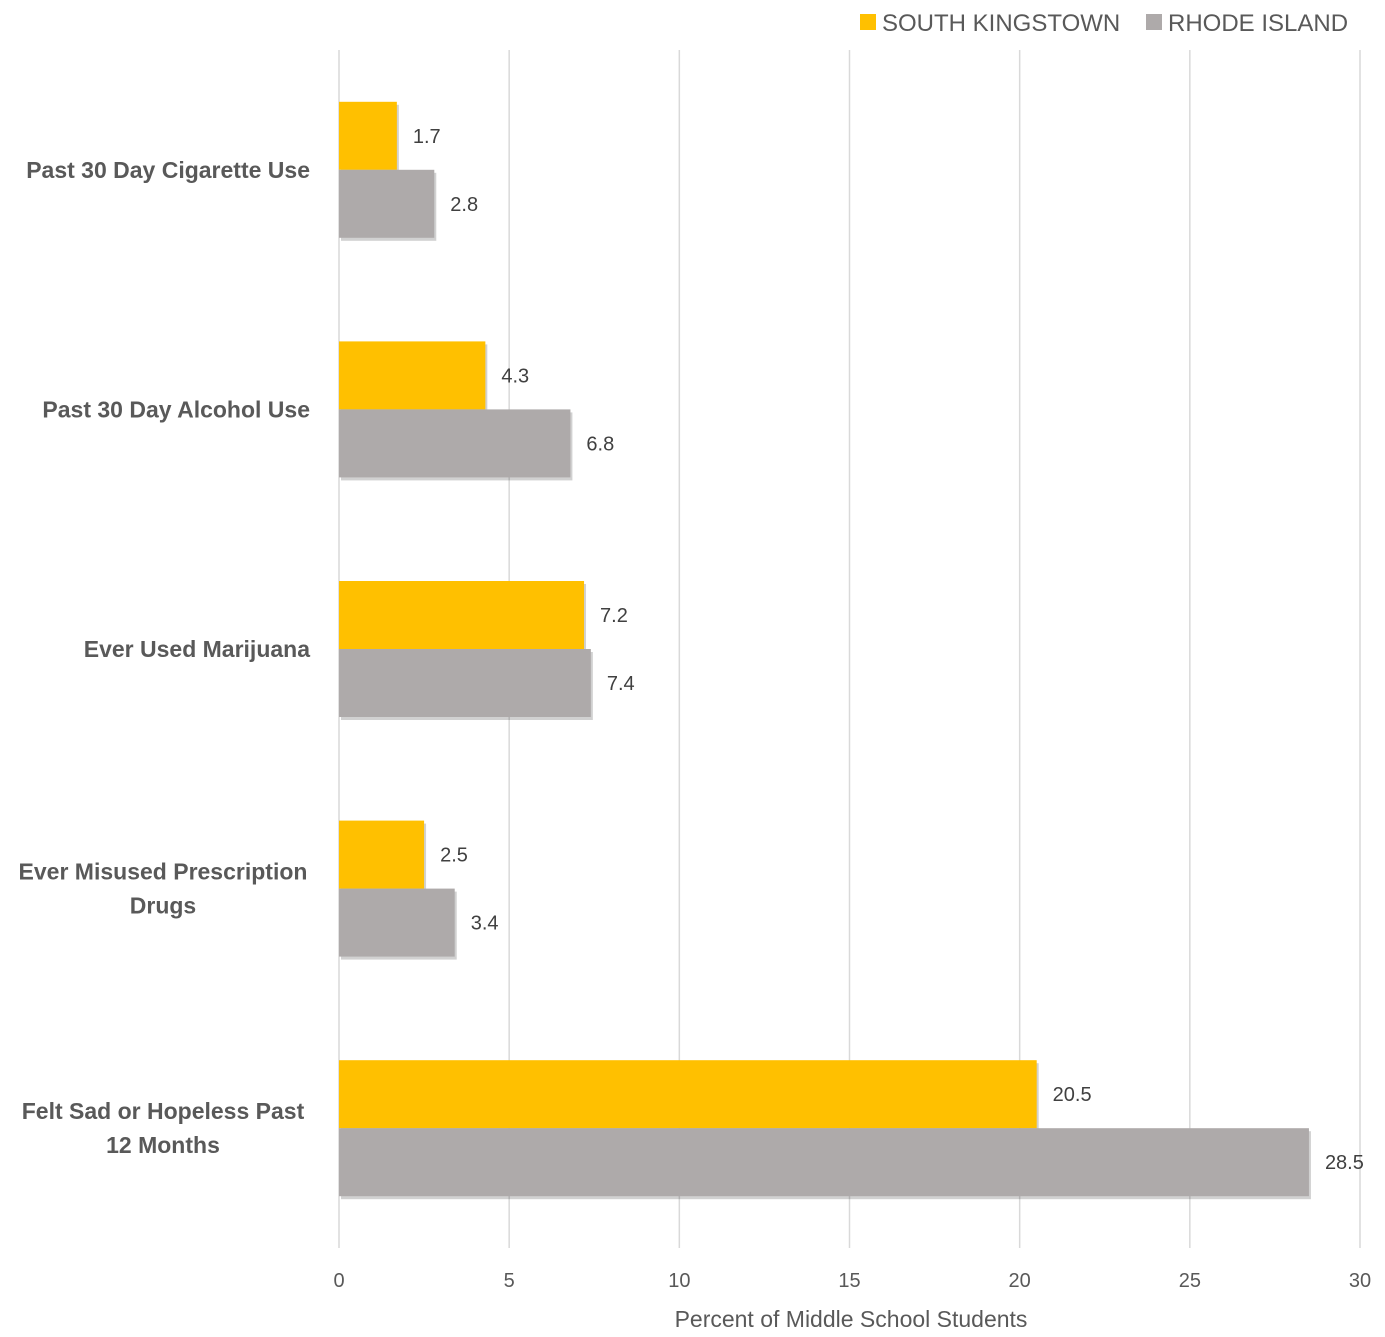  I want to click on data-label: 20.5, so click(1072, 1095).